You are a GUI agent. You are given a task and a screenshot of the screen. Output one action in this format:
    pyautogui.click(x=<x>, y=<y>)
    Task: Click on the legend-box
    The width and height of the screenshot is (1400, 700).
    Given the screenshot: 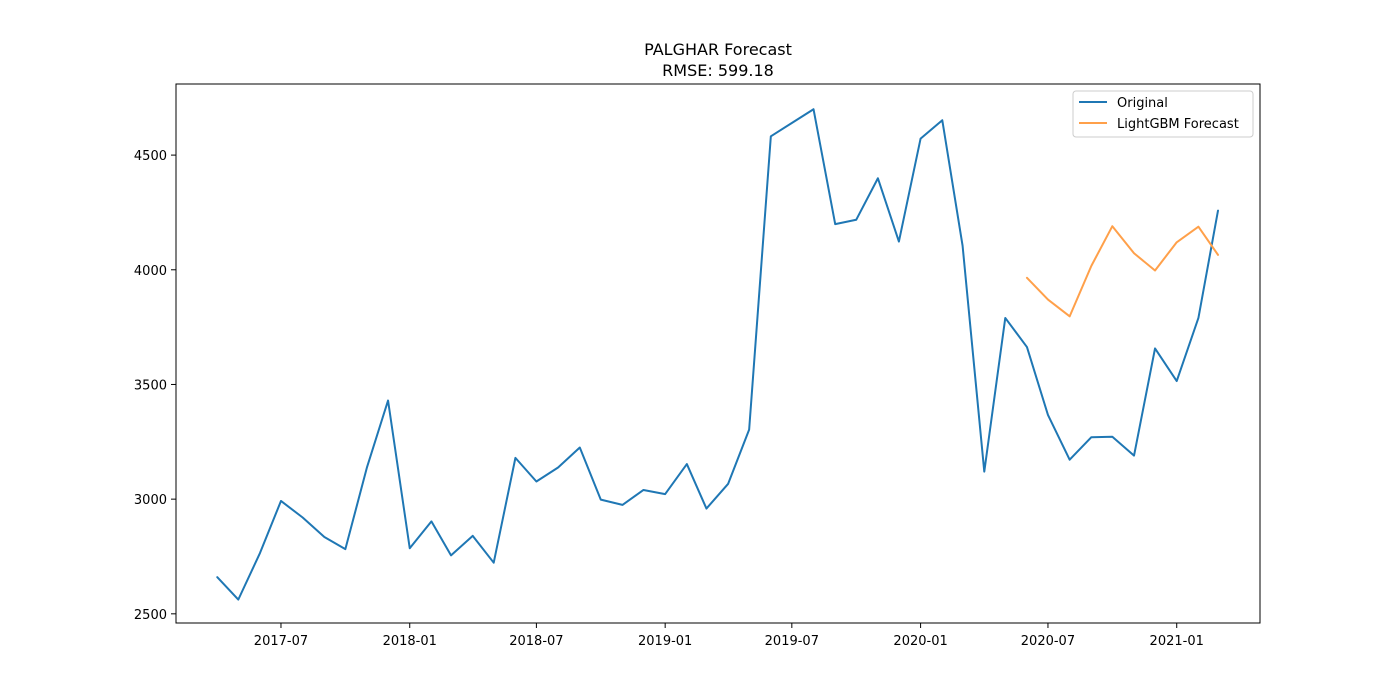 What is the action you would take?
    pyautogui.click(x=1163, y=114)
    